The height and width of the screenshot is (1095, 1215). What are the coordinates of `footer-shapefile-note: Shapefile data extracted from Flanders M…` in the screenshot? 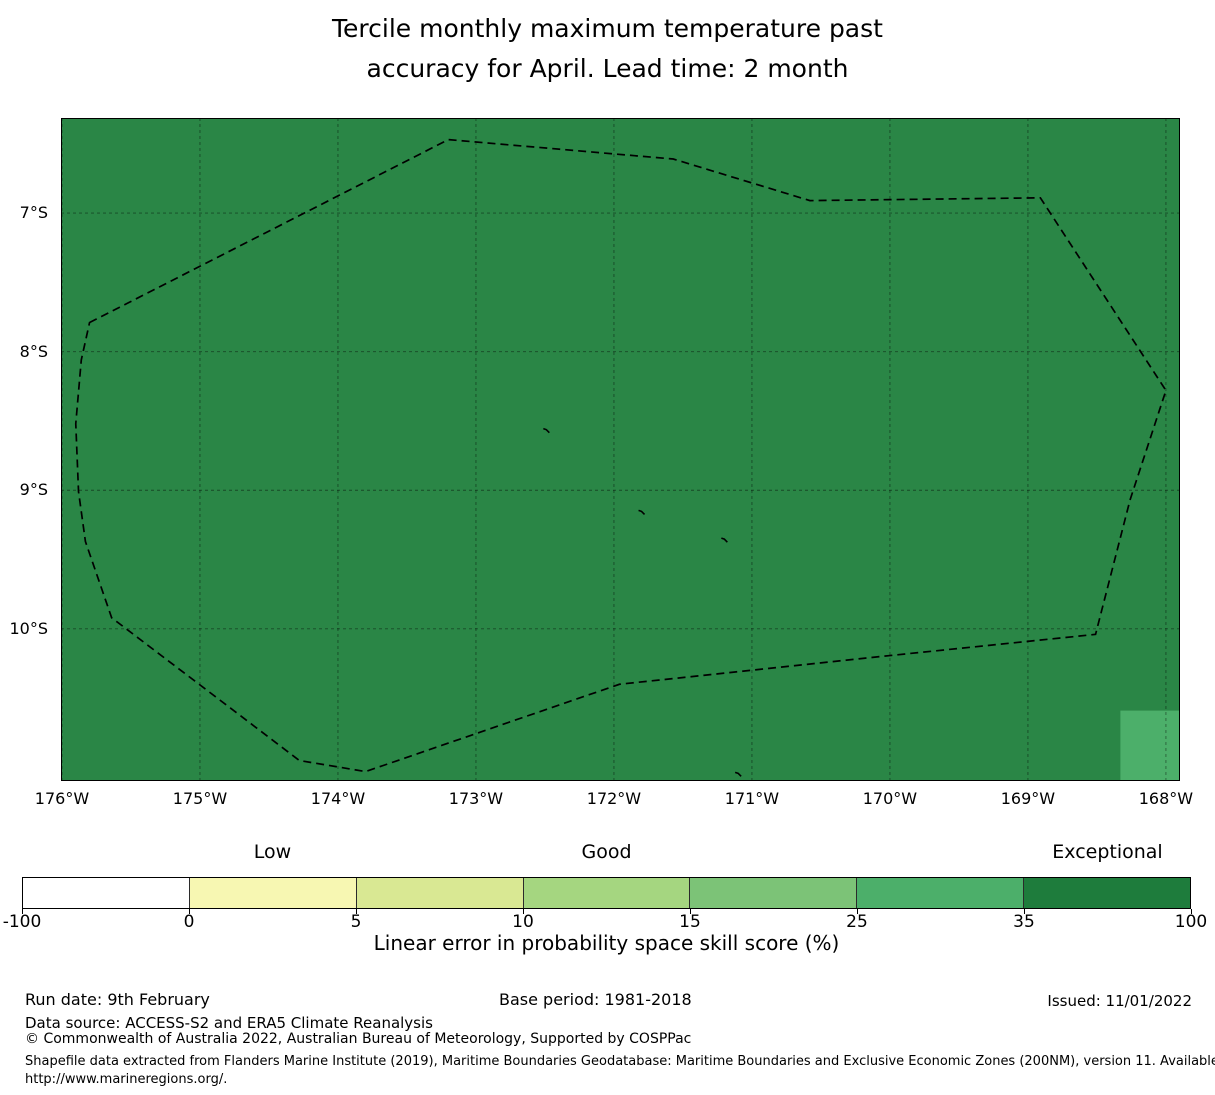 It's located at (620, 1061).